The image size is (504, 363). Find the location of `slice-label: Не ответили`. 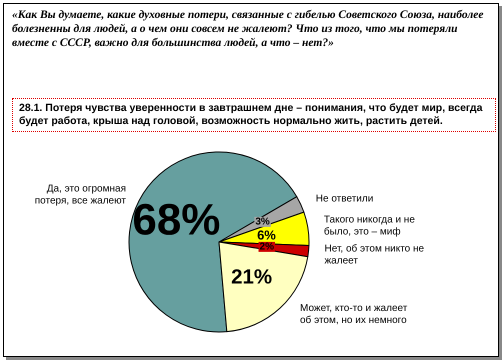

slice-label: Не ответили is located at coordinates (345, 199).